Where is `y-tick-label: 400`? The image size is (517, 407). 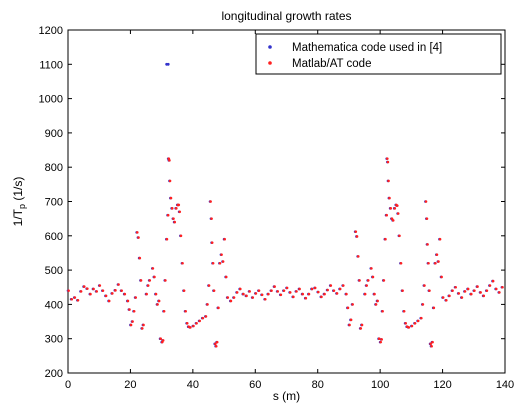
y-tick-label: 400 is located at coordinates (54, 305).